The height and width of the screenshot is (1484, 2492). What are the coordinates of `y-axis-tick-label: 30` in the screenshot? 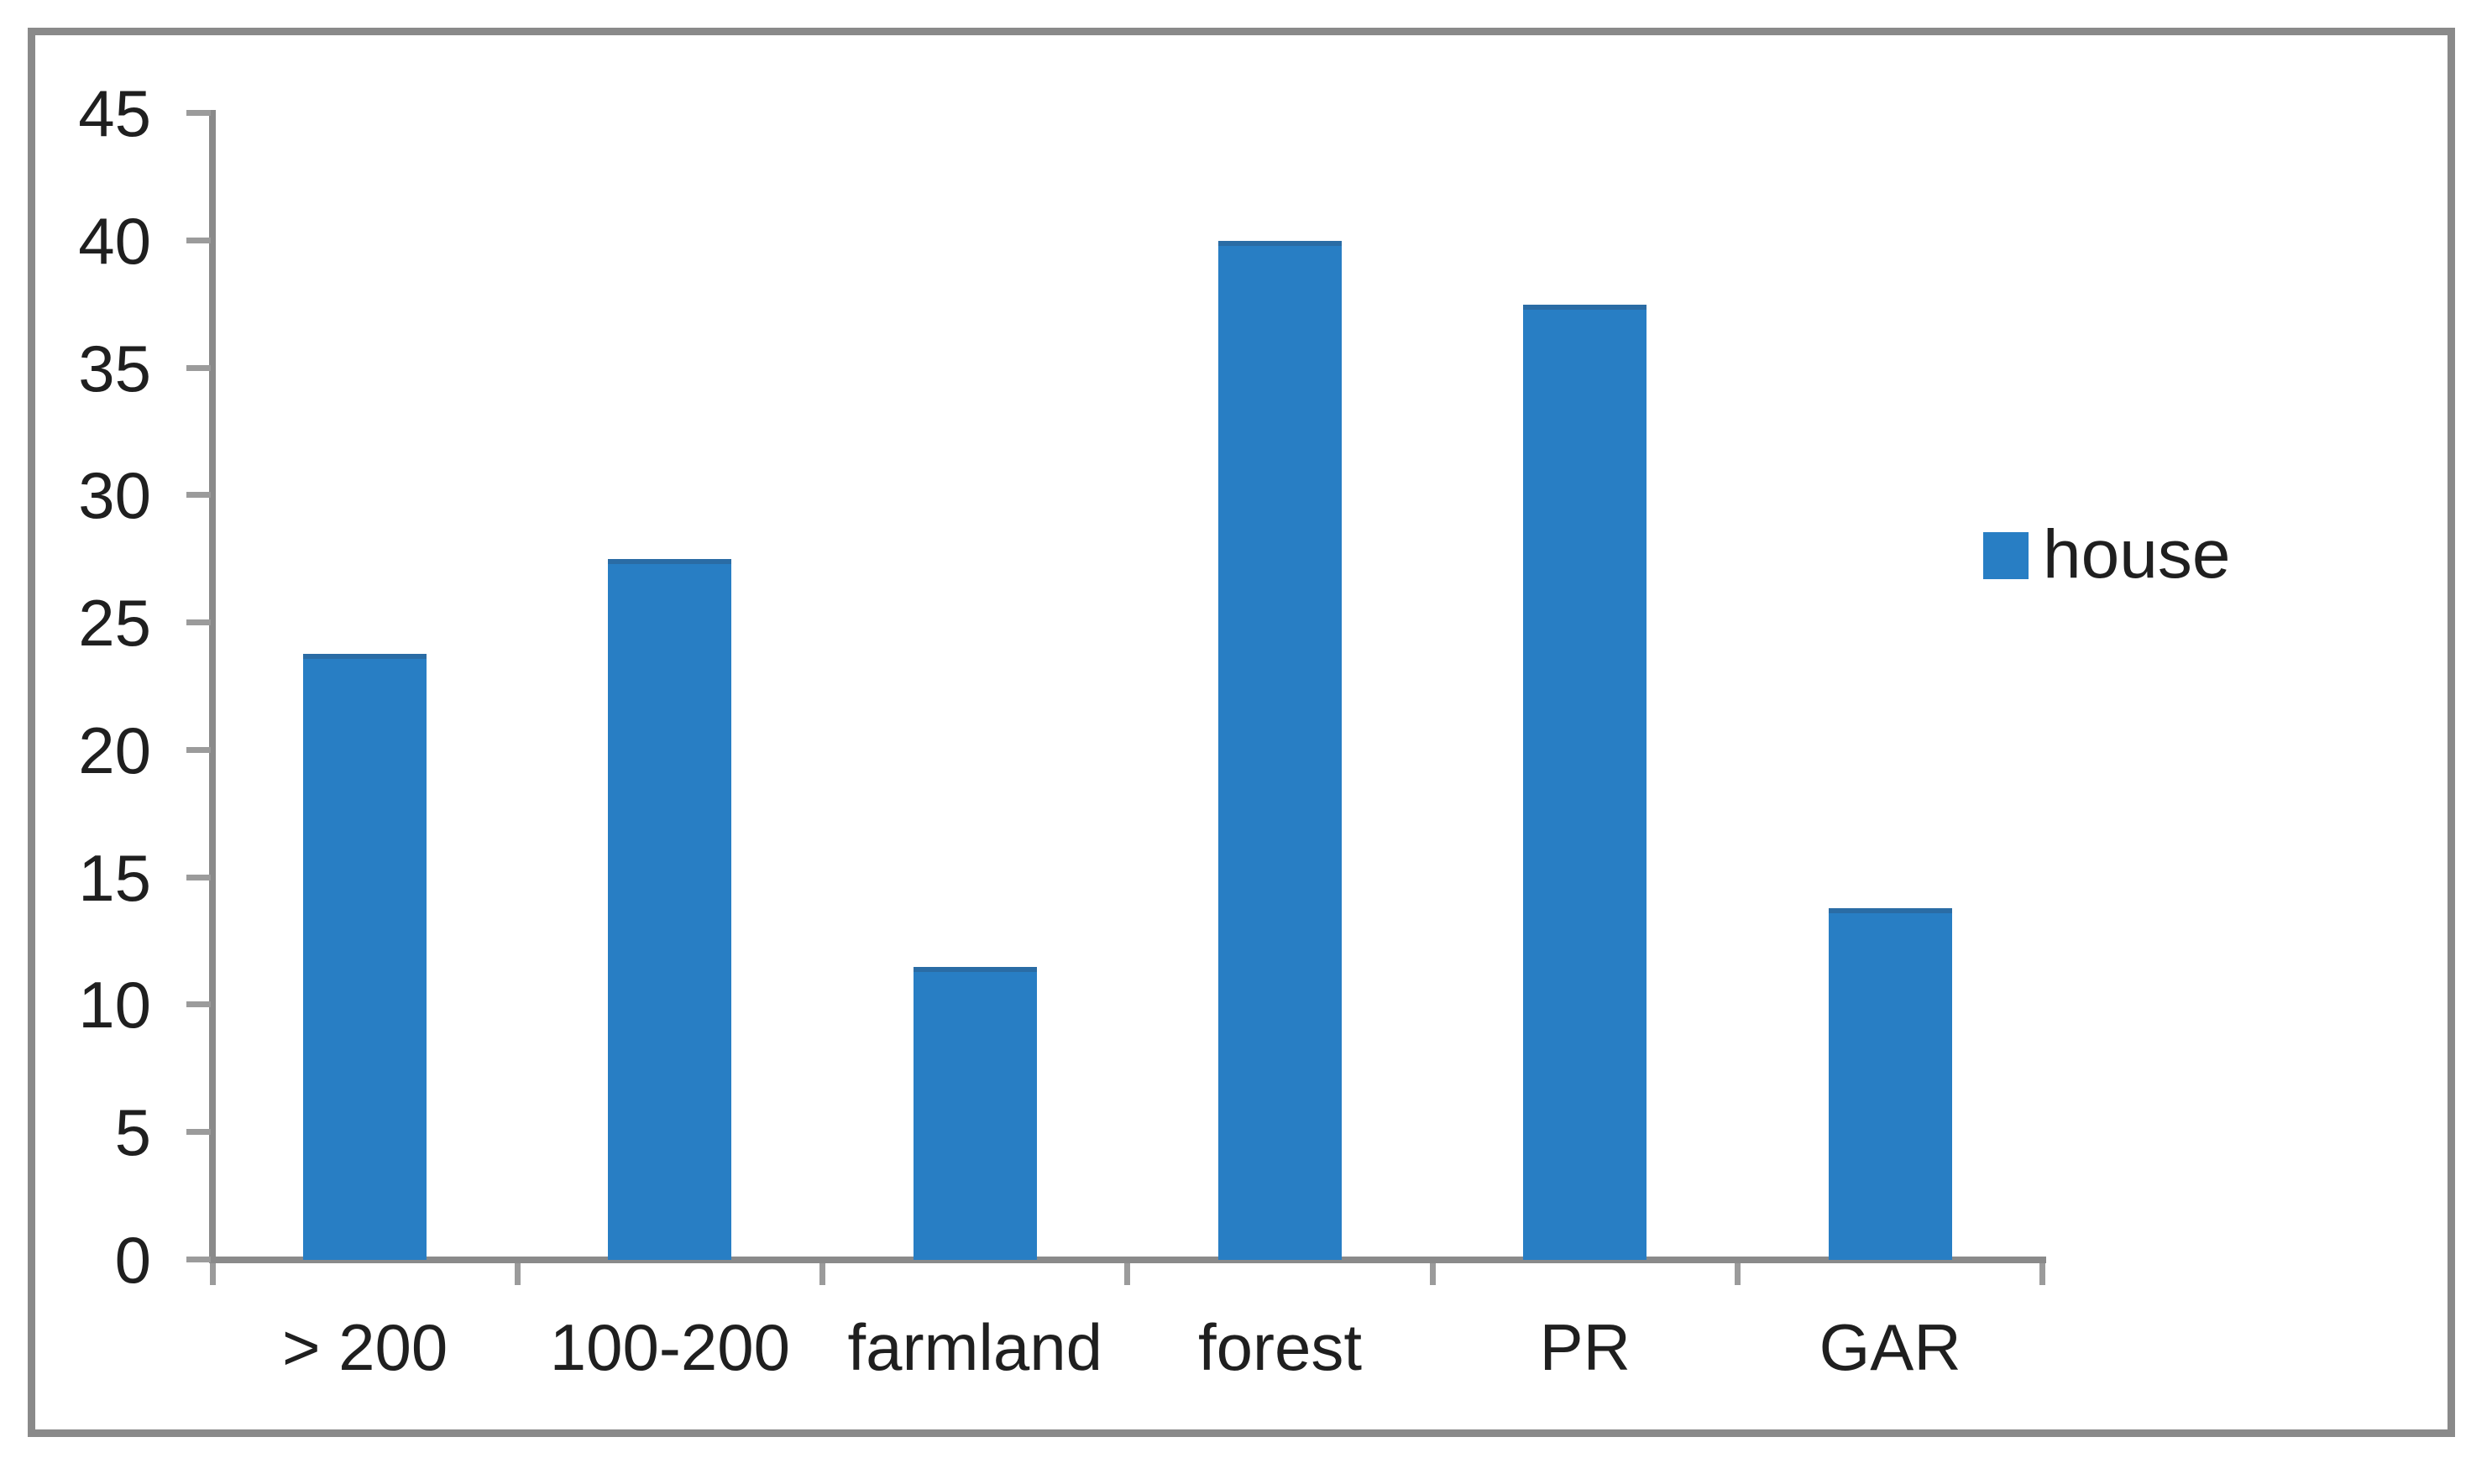 It's located at (115, 495).